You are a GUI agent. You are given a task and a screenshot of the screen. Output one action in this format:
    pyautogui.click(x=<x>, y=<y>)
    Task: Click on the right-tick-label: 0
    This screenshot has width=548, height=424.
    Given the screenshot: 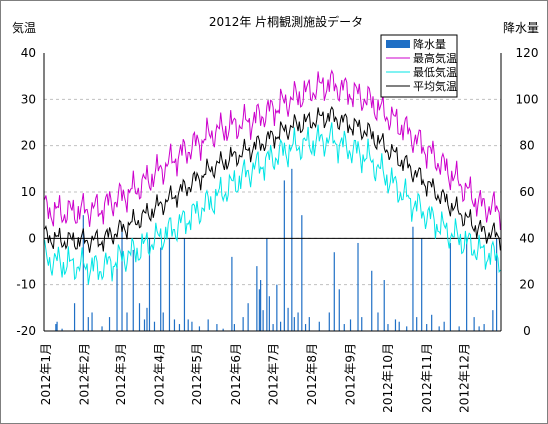 What is the action you would take?
    pyautogui.click(x=527, y=331)
    